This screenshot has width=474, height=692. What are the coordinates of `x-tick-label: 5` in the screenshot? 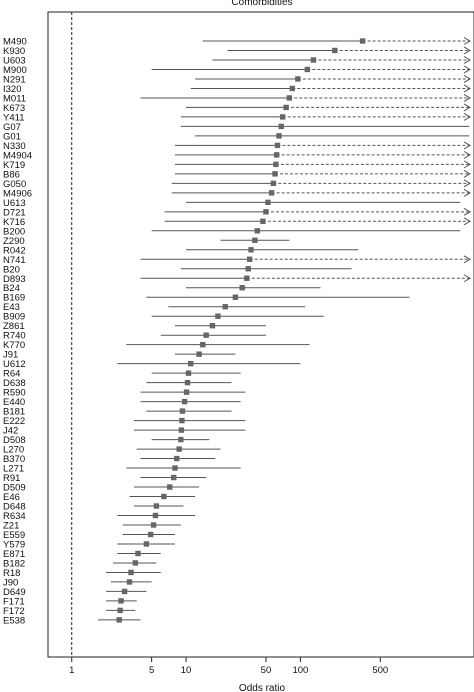 It's located at (151, 670).